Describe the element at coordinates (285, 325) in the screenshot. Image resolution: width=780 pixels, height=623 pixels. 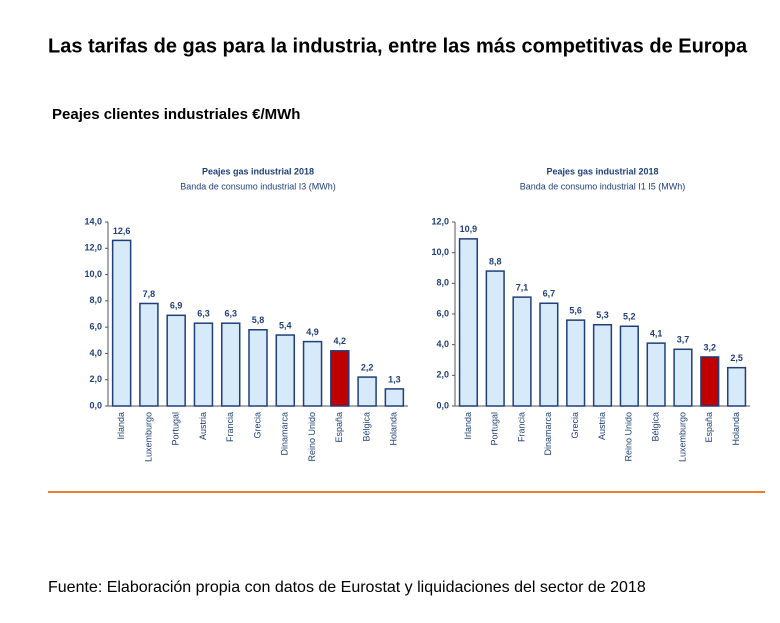
I see `value-label: 5,4` at that location.